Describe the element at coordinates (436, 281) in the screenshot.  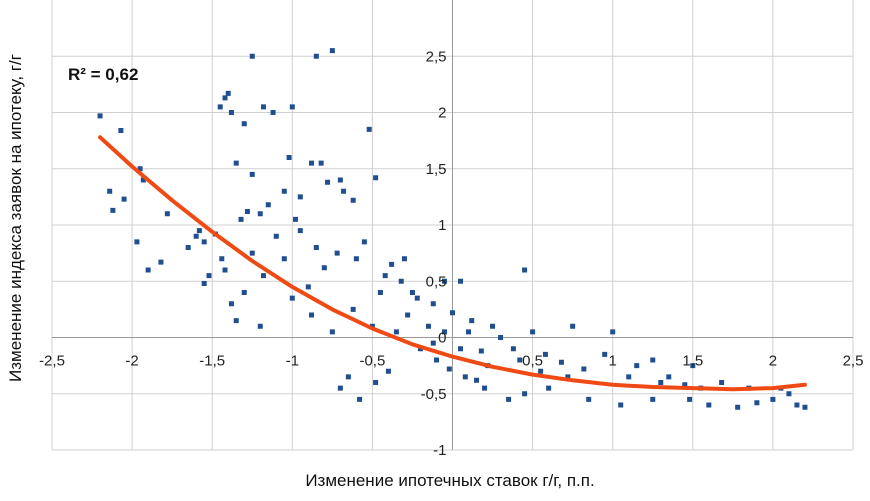
I see `y-tick-label: 0,5` at that location.